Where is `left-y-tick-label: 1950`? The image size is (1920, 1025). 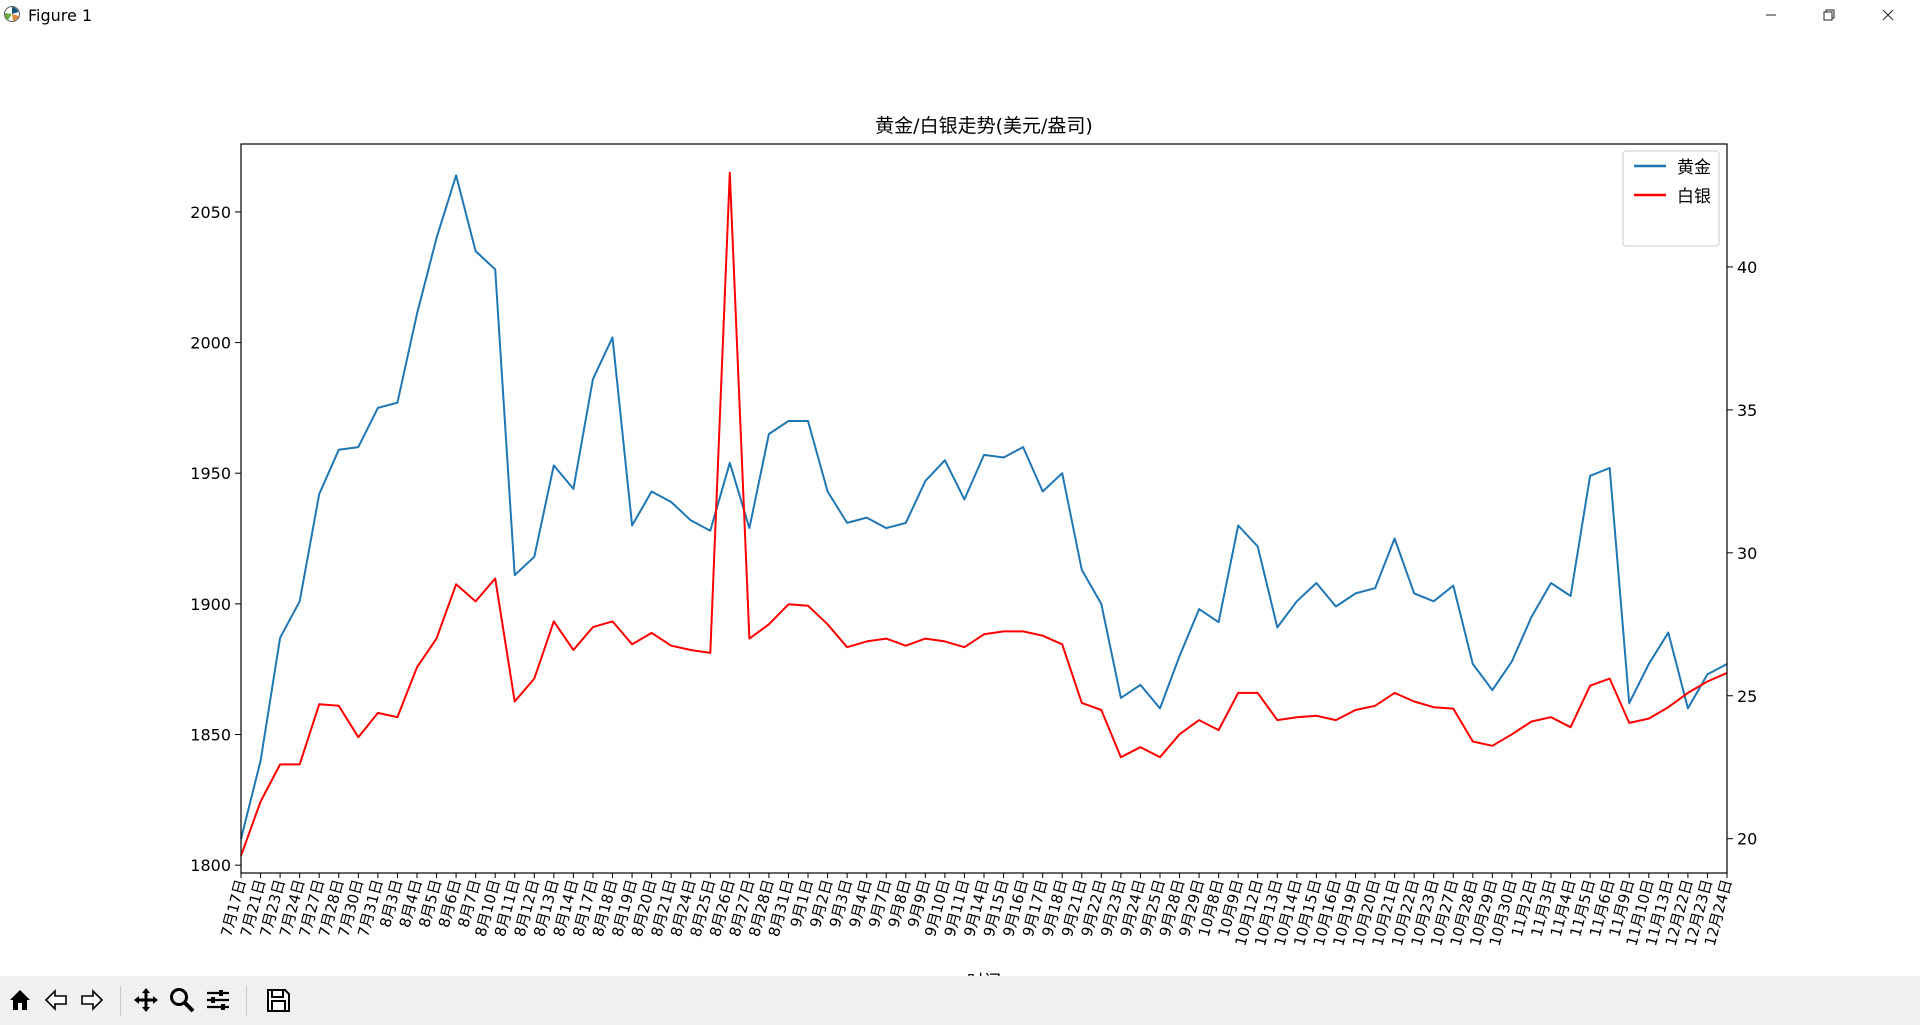 left-y-tick-label: 1950 is located at coordinates (210, 473).